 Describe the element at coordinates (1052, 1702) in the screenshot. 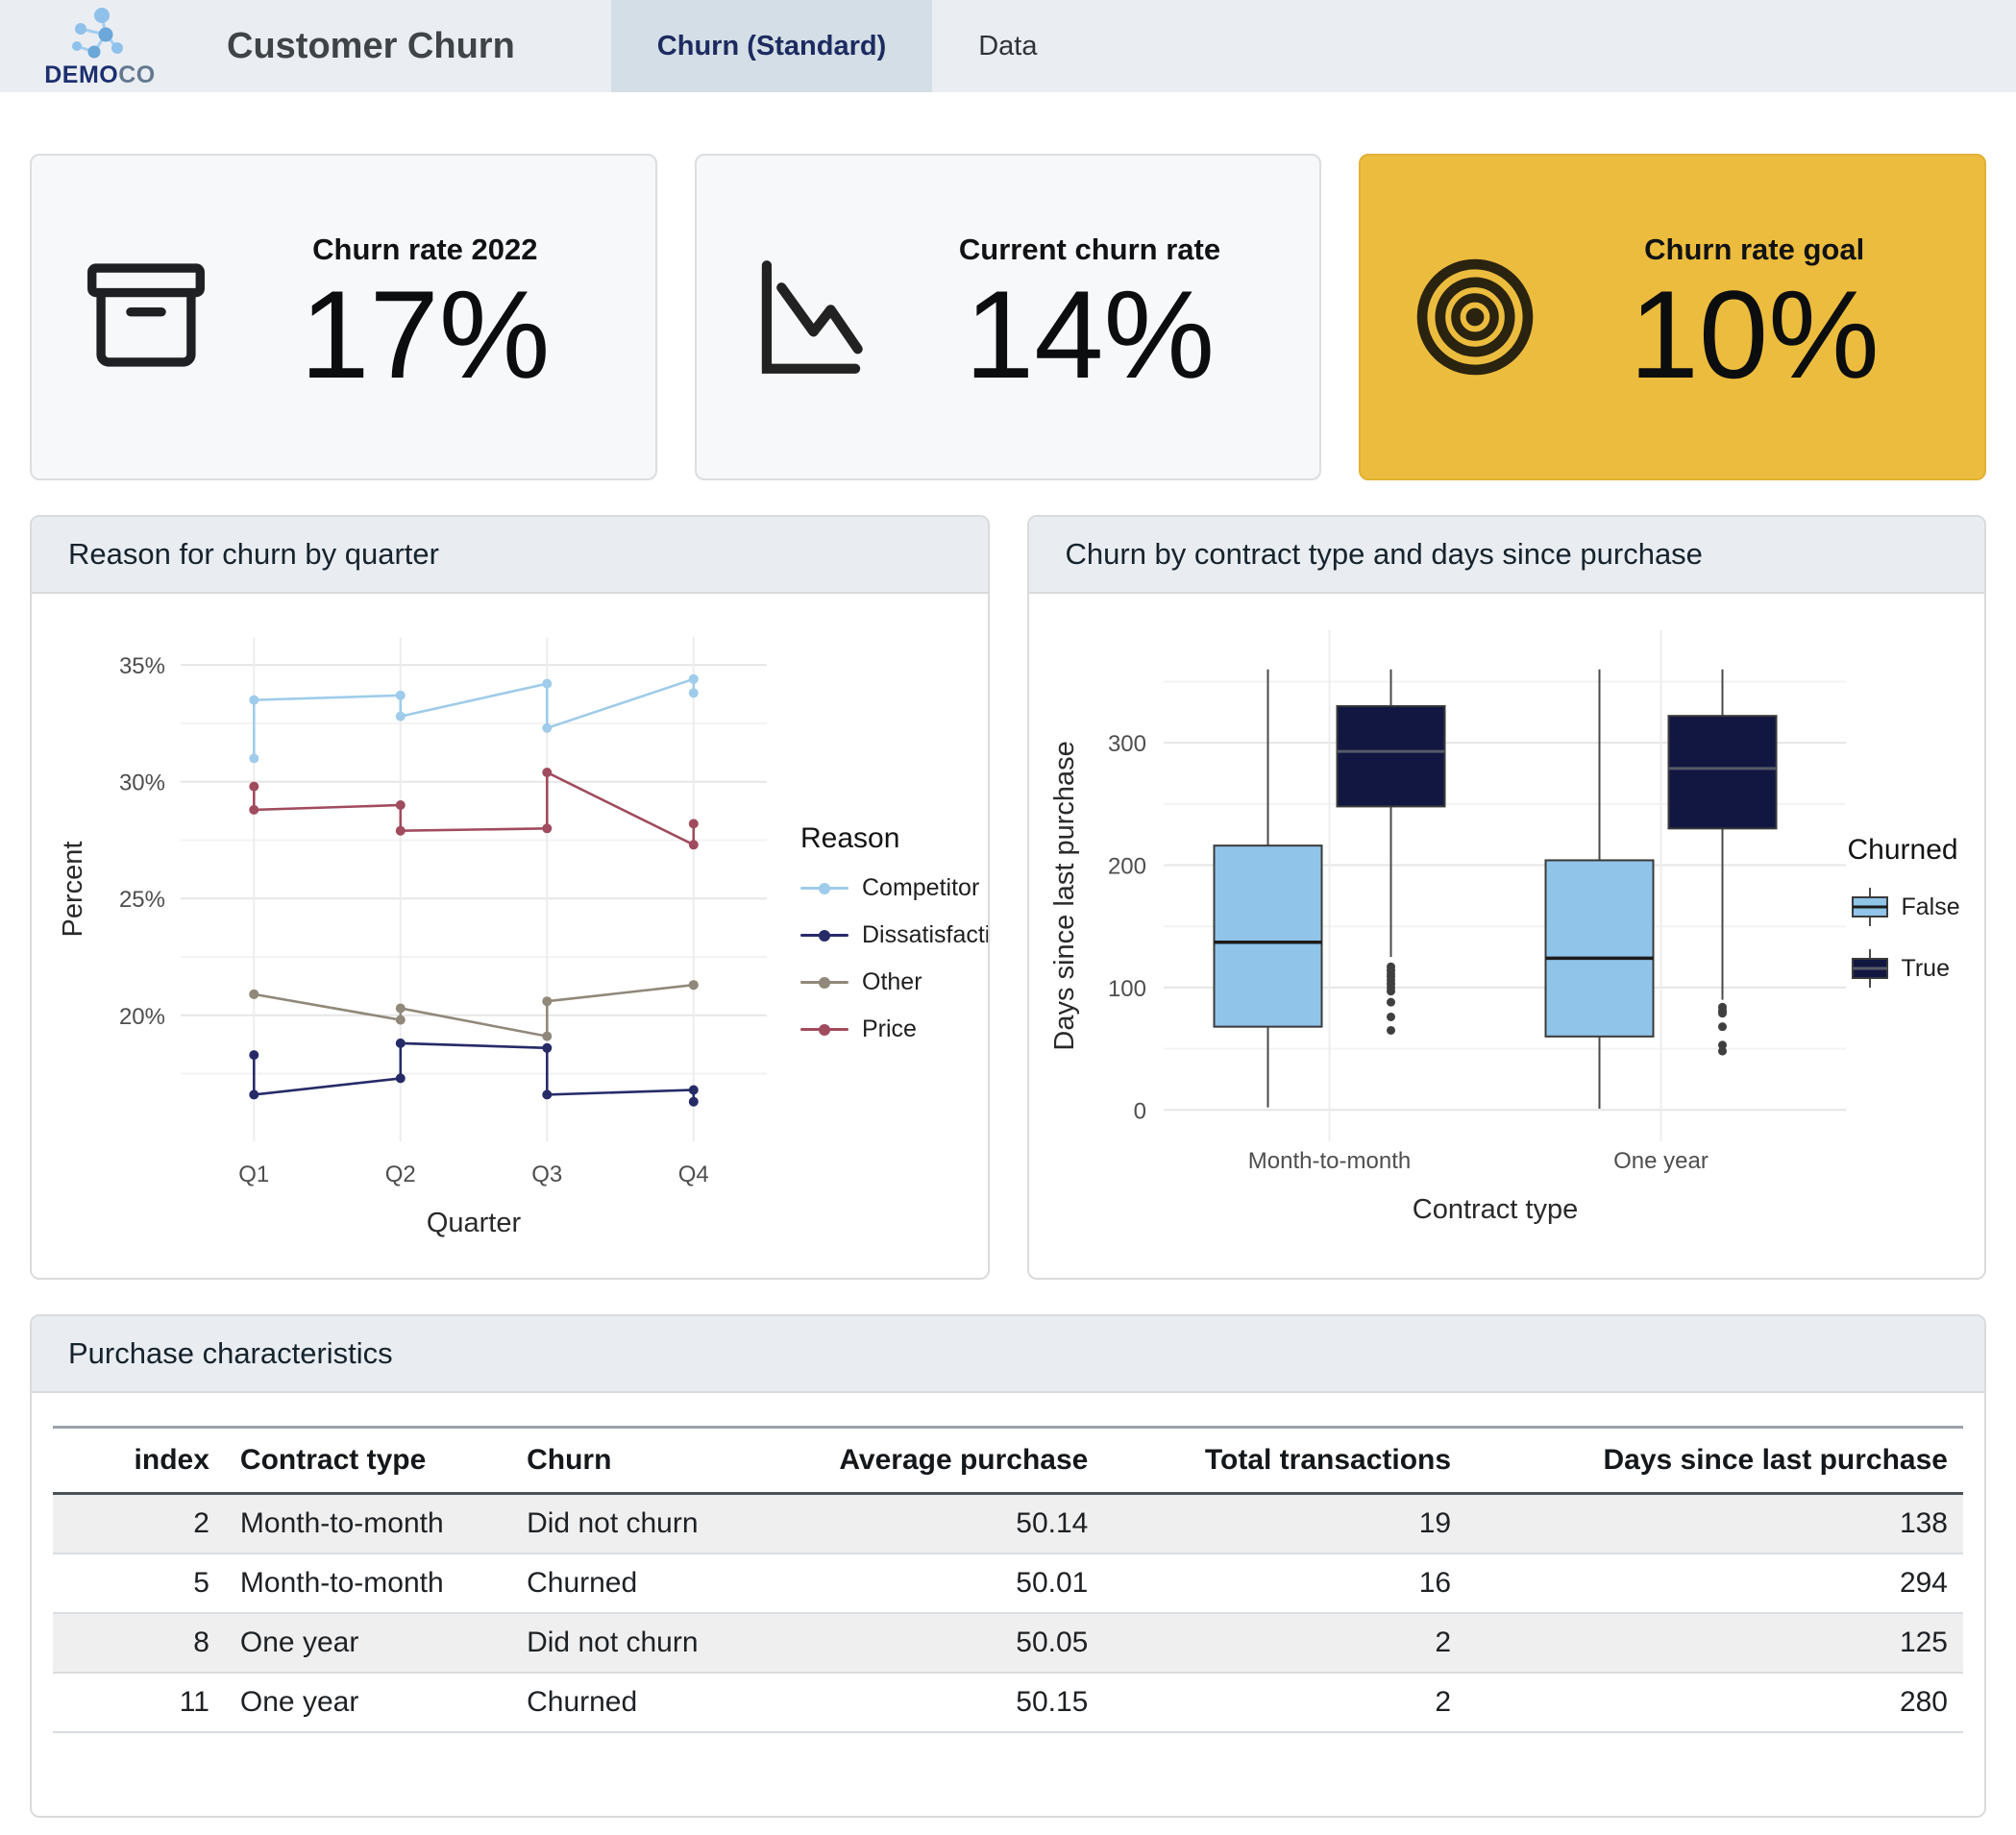

I see `table-cell: 50.15` at that location.